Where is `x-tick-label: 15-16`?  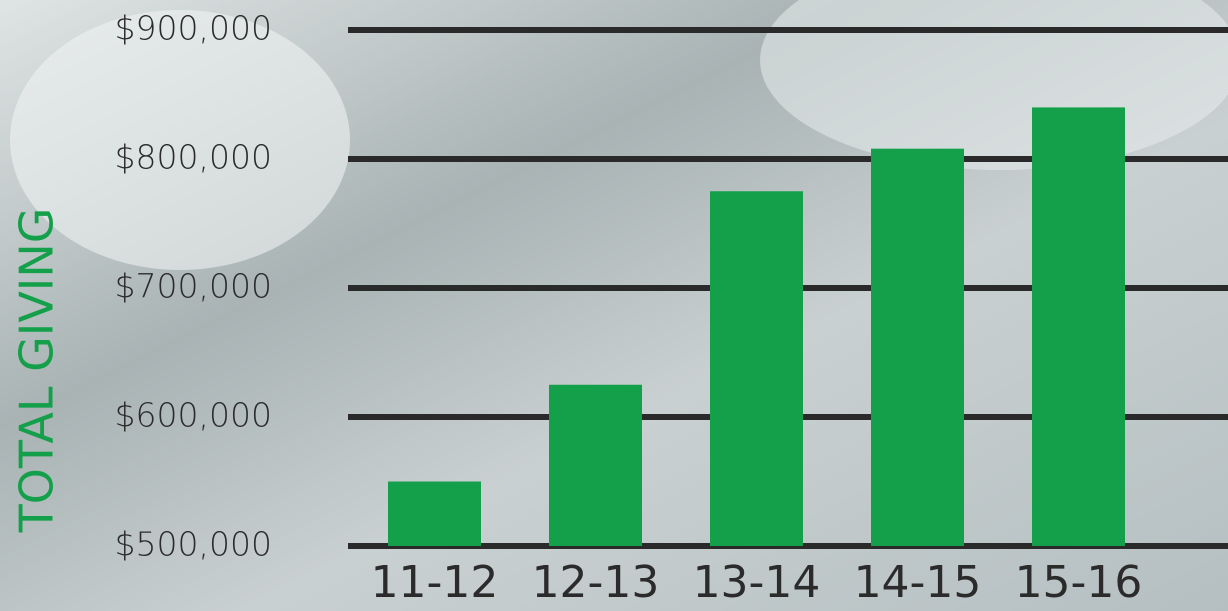 x-tick-label: 15-16 is located at coordinates (1079, 582).